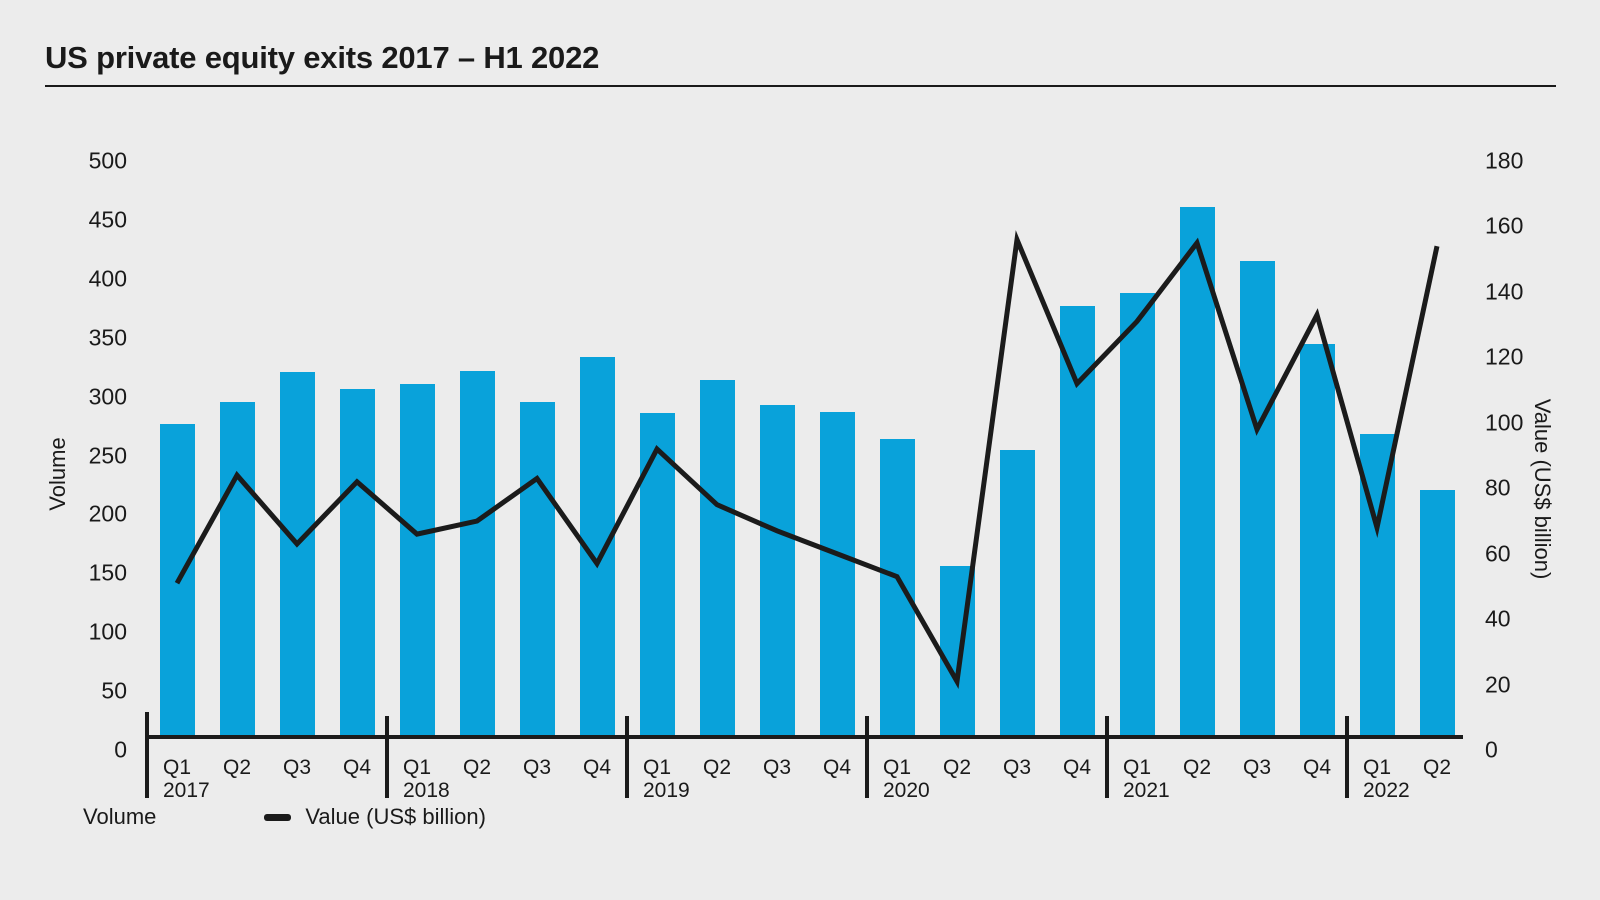  I want to click on year-label-2018: 2018, so click(426, 790).